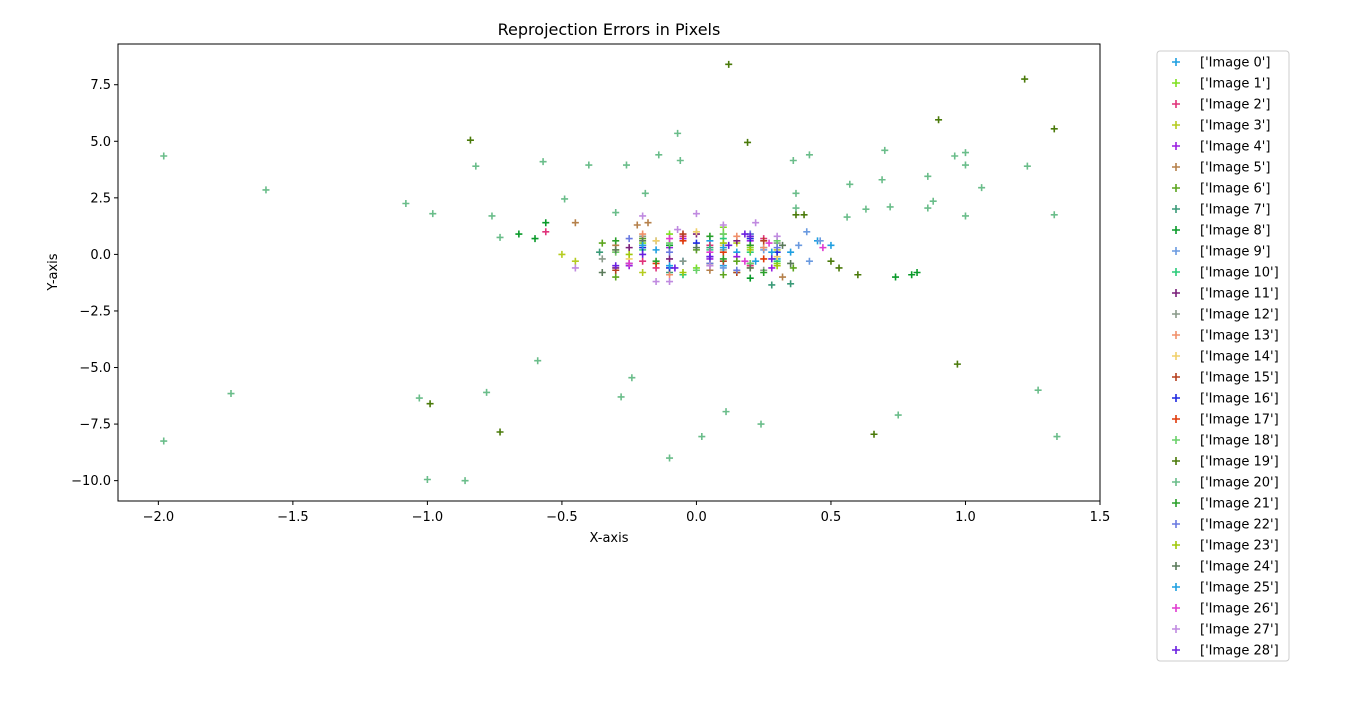 This screenshot has height=703, width=1366. I want to click on x-axis: −2.0 −1.5 −1.0 −0.5 0.0 0.5 1.0 1.5, so click(627, 513).